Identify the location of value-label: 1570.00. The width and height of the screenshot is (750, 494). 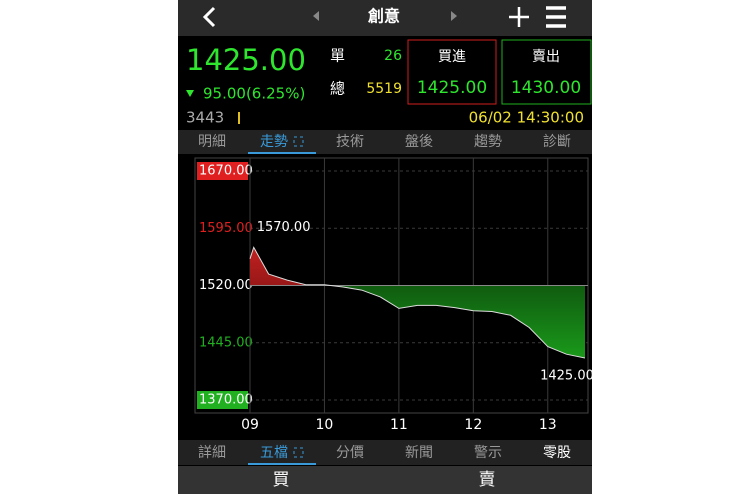
(284, 227).